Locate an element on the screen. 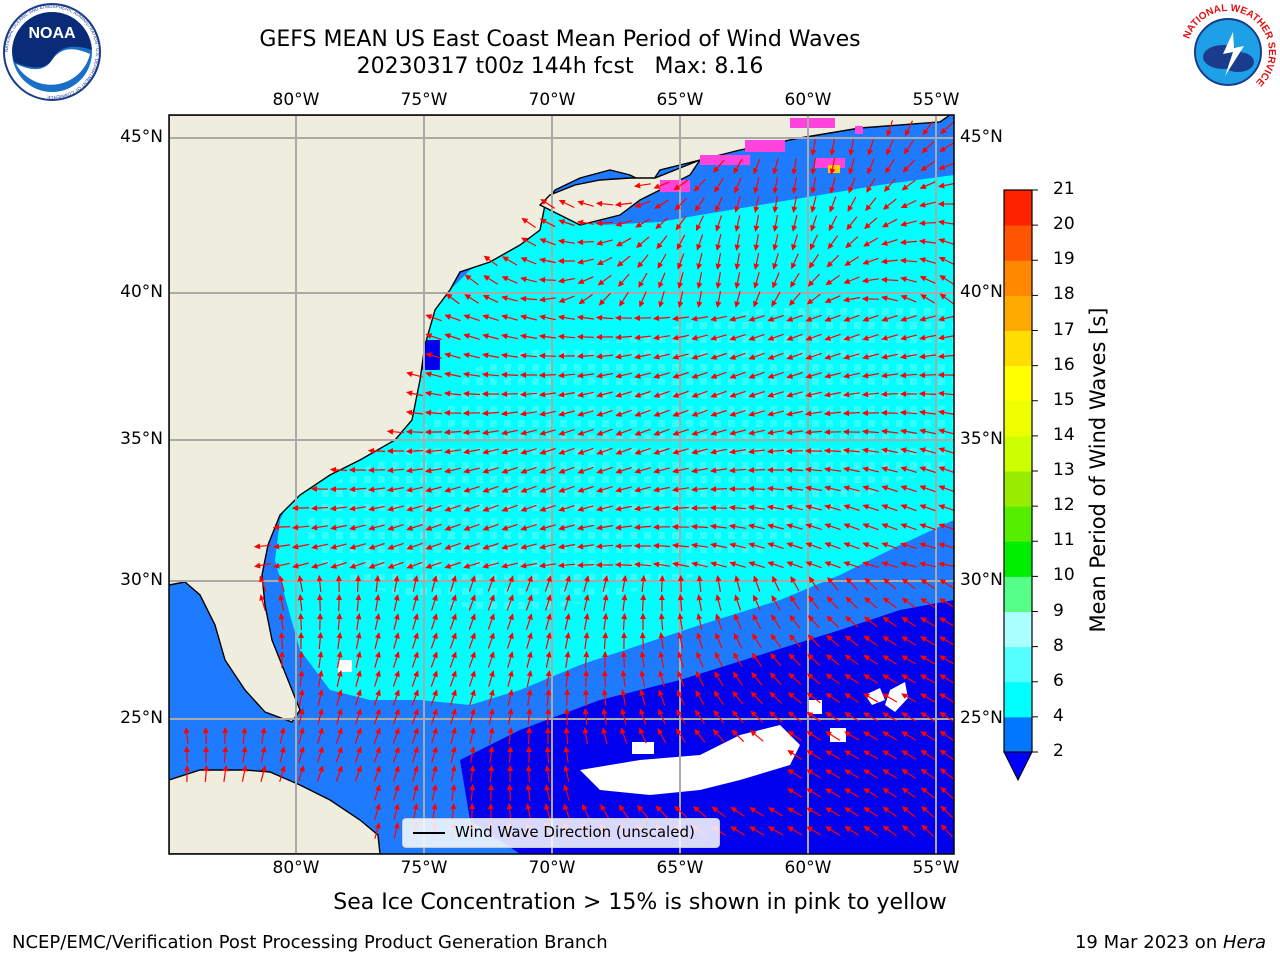 This screenshot has width=1280, height=960. colorbar-tick-label: 20 is located at coordinates (1064, 224).